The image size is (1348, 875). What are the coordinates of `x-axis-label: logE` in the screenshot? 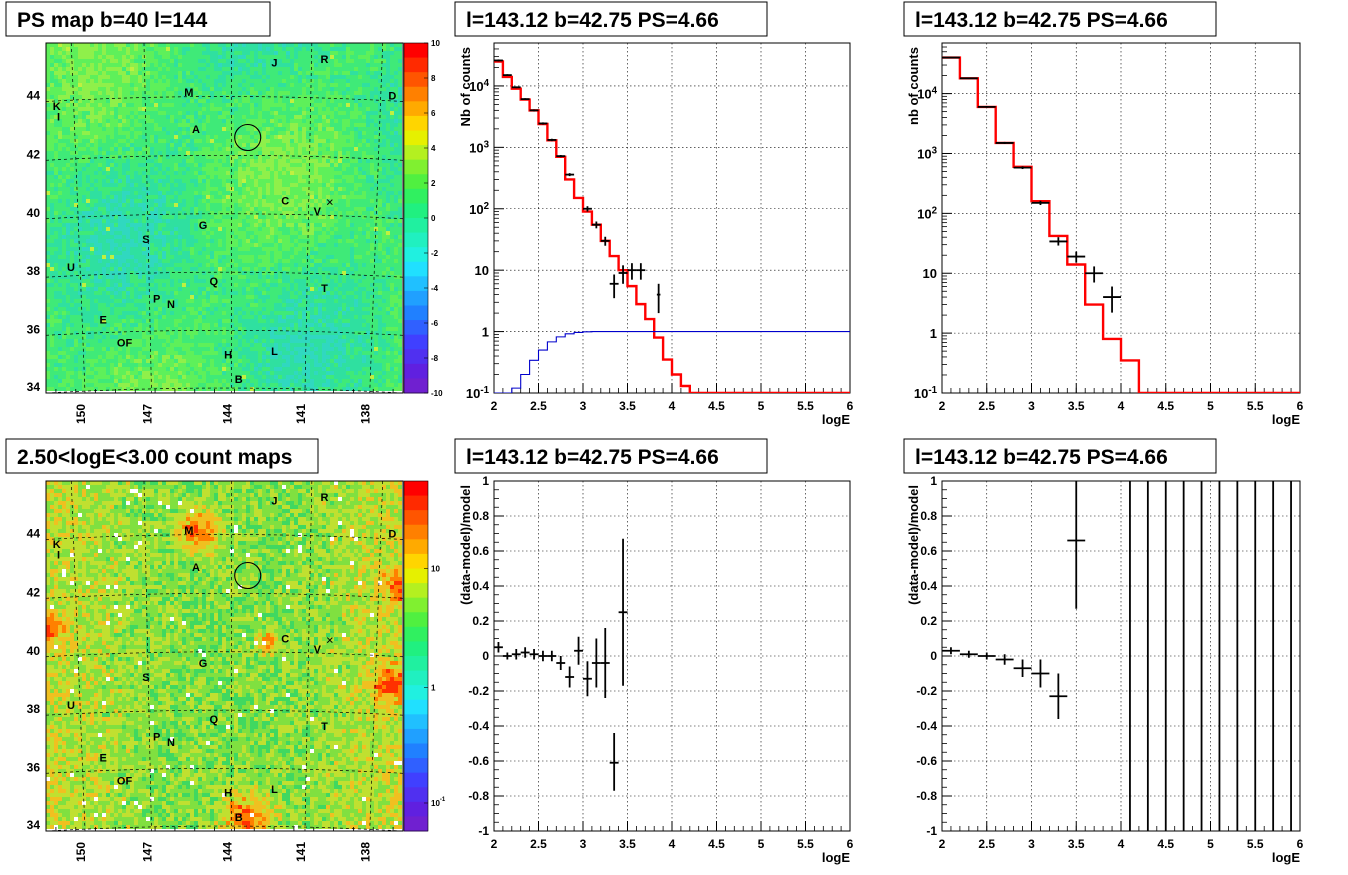 It's located at (836, 857).